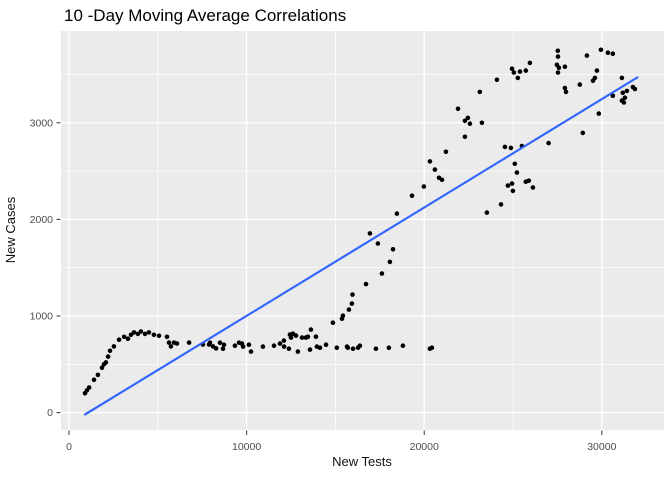  Describe the element at coordinates (69, 447) in the screenshot. I see `x-tick-label: 0` at that location.